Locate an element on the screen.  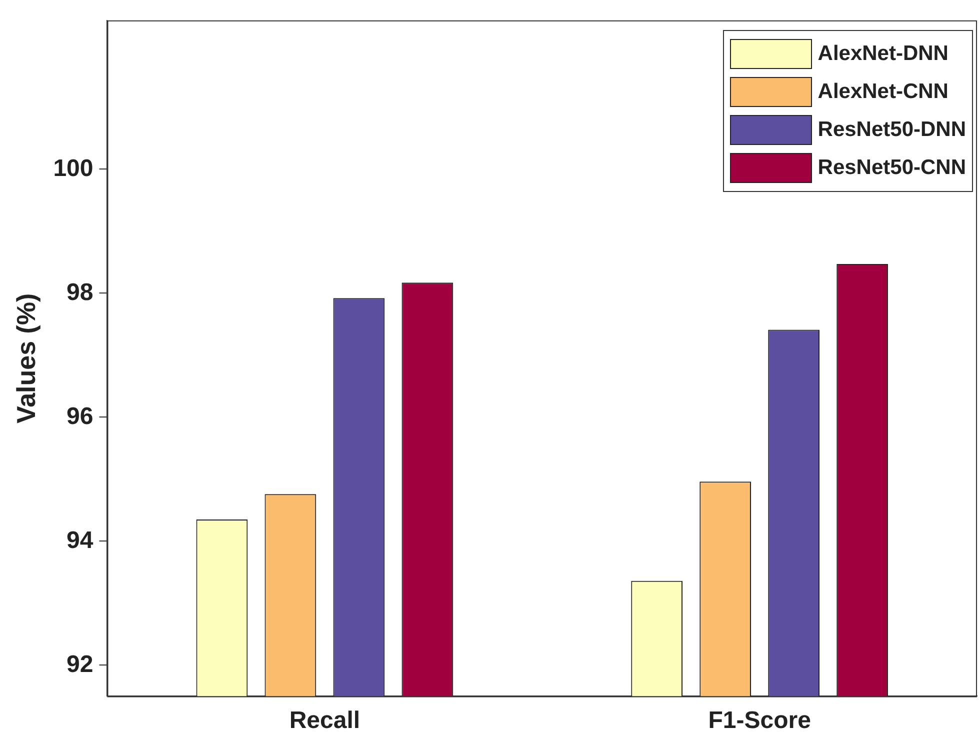
legend-label: AlexNet-DNN is located at coordinates (883, 54).